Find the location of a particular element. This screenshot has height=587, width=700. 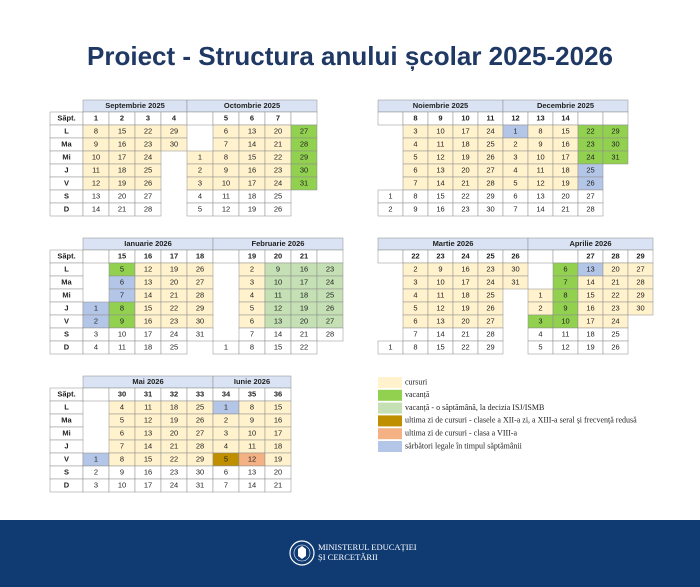

day-number: 15 is located at coordinates (122, 130).